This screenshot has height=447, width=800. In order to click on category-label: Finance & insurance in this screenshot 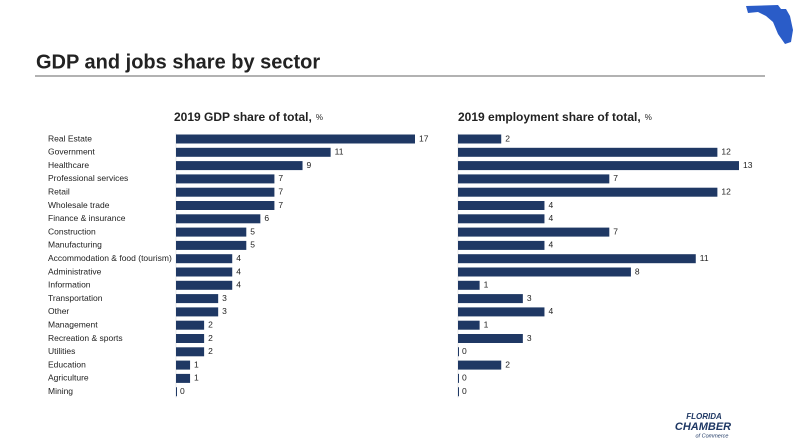, I will do `click(87, 218)`.